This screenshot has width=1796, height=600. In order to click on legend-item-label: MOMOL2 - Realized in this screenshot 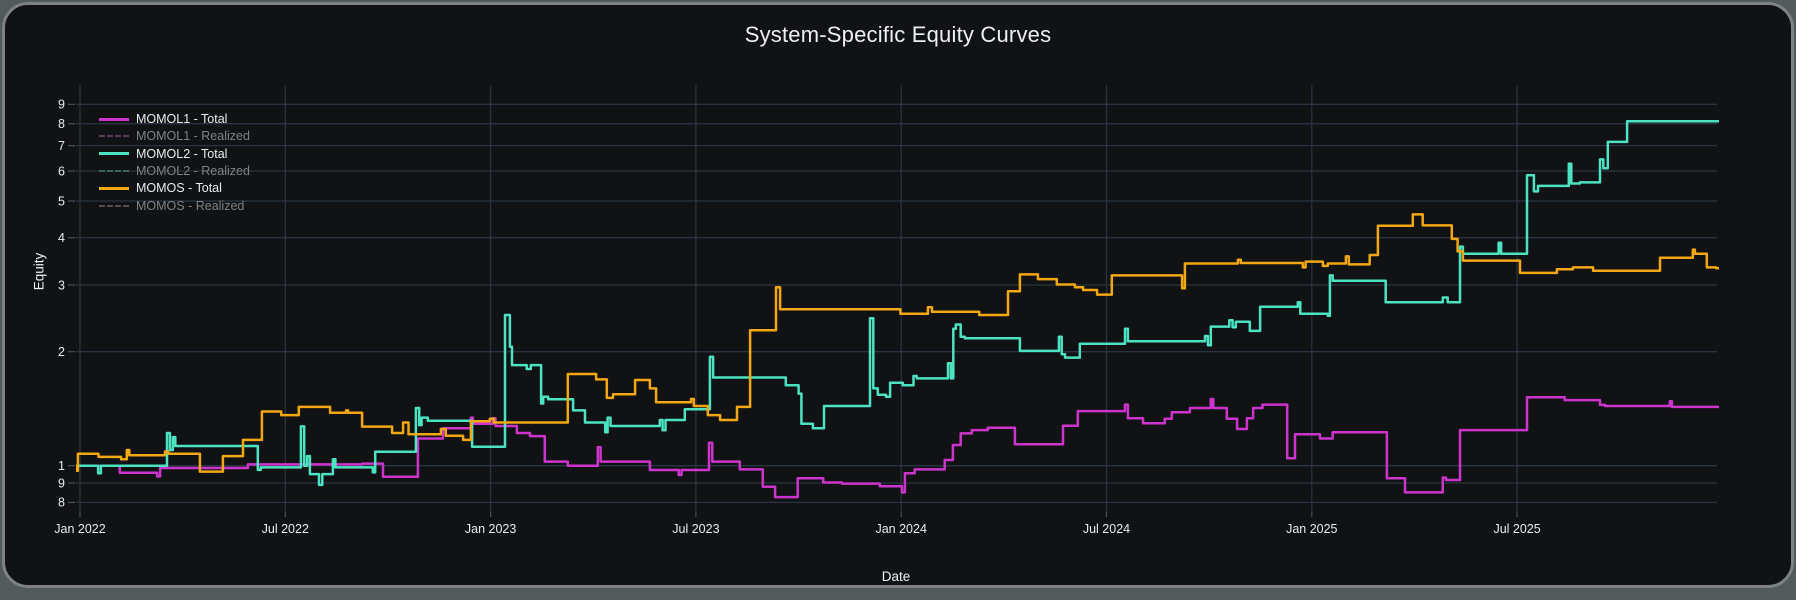, I will do `click(193, 170)`.